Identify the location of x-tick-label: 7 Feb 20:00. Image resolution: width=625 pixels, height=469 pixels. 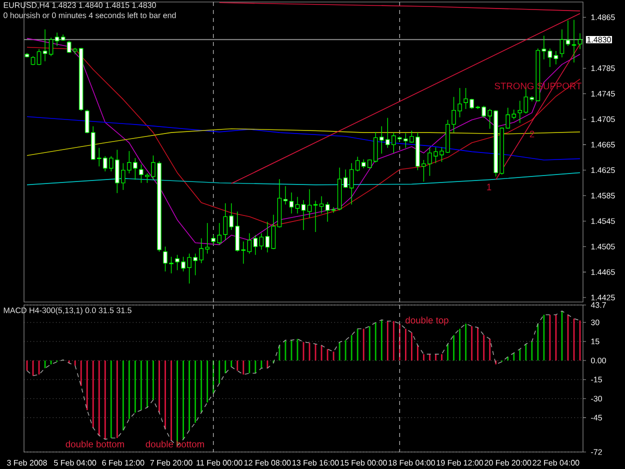
(171, 463).